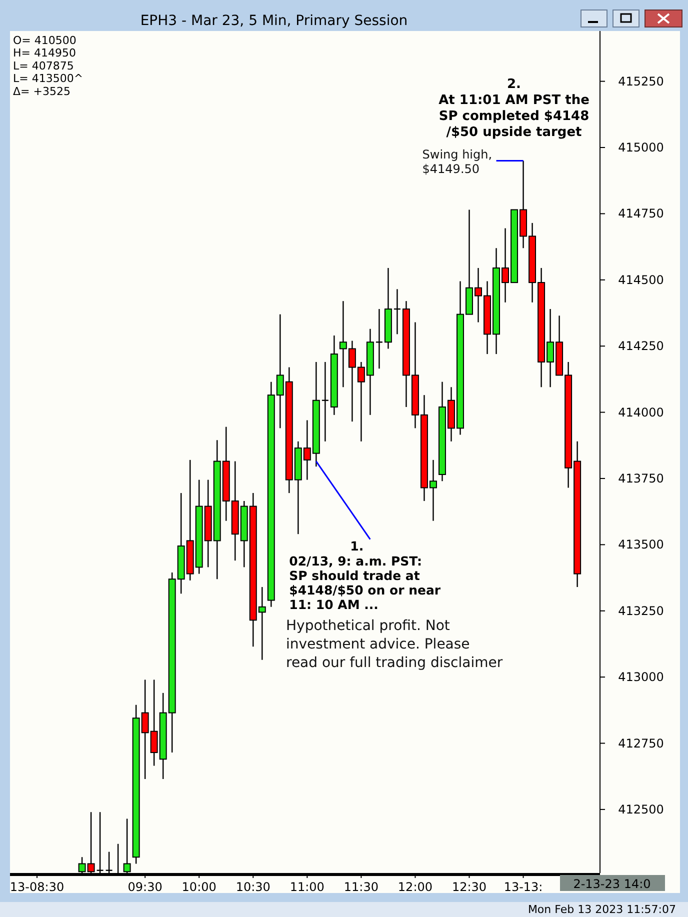 The width and height of the screenshot is (688, 917). Describe the element at coordinates (415, 887) in the screenshot. I see `x-tick-label: 12:00` at that location.